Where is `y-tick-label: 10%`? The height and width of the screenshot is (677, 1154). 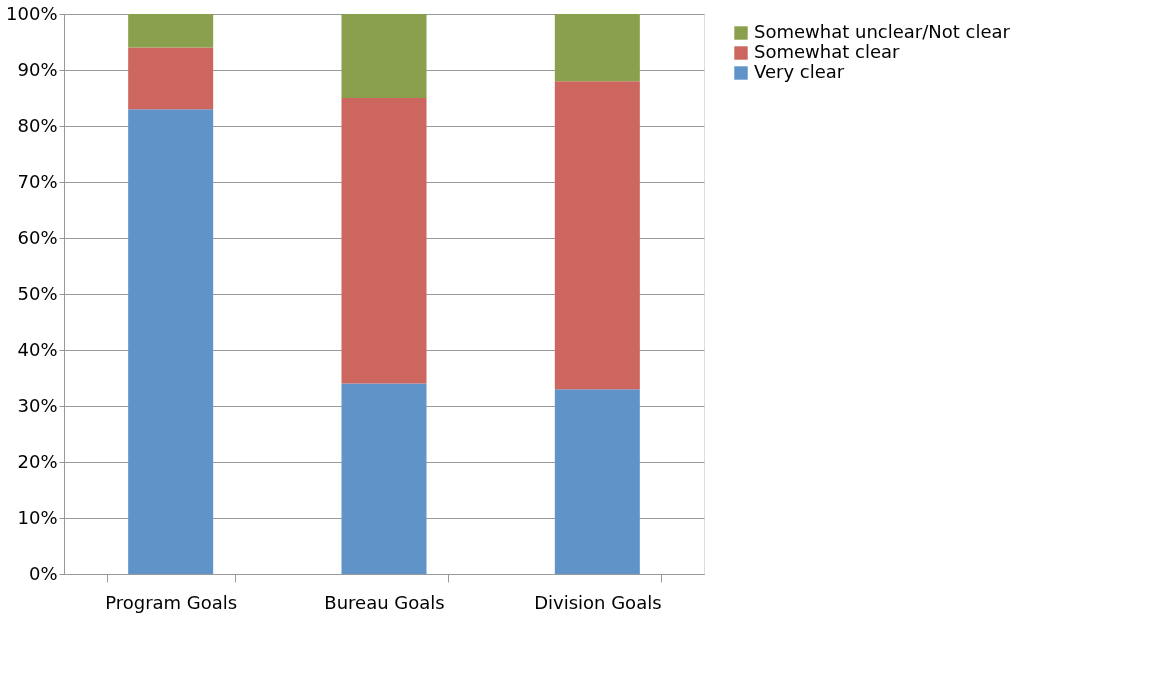 y-tick-label: 10% is located at coordinates (37, 517).